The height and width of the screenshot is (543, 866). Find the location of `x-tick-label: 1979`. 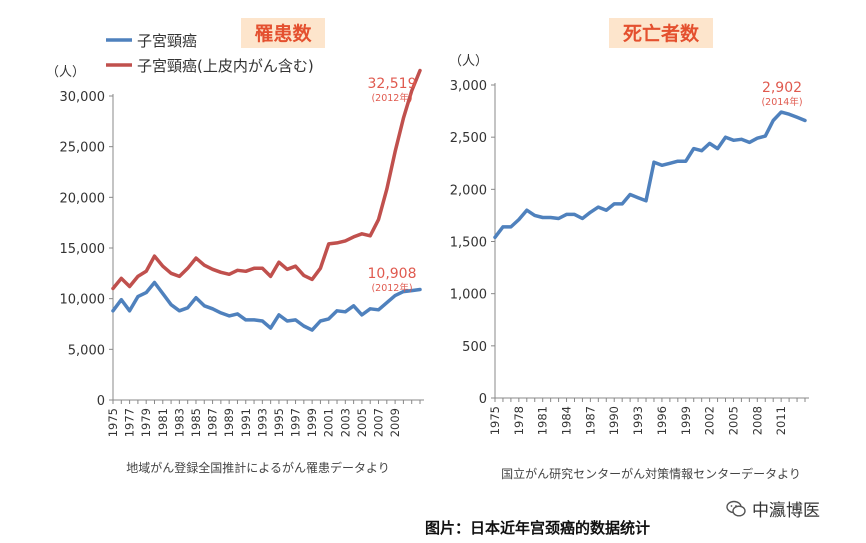

x-tick-label: 1979 is located at coordinates (146, 422).